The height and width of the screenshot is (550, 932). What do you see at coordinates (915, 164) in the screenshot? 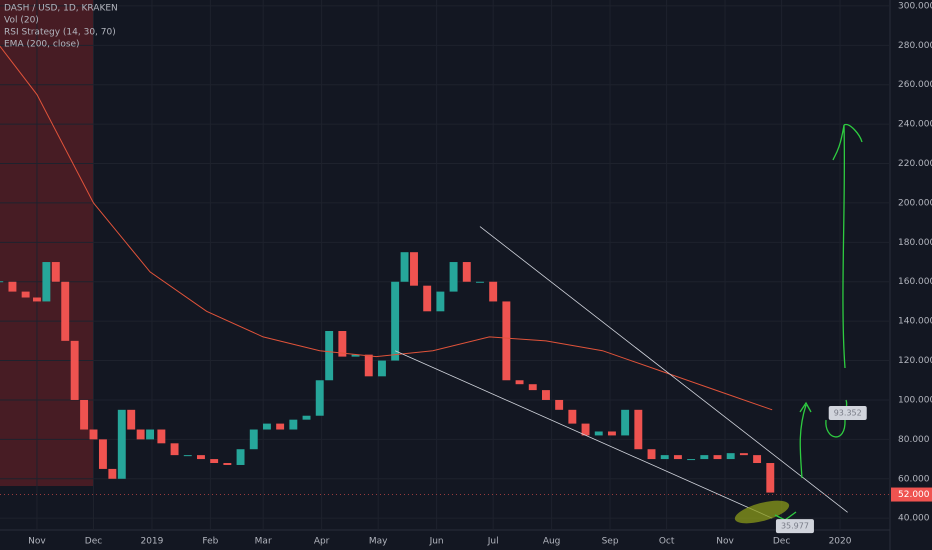
I see `y-tick-label: 220.000` at bounding box center [915, 164].